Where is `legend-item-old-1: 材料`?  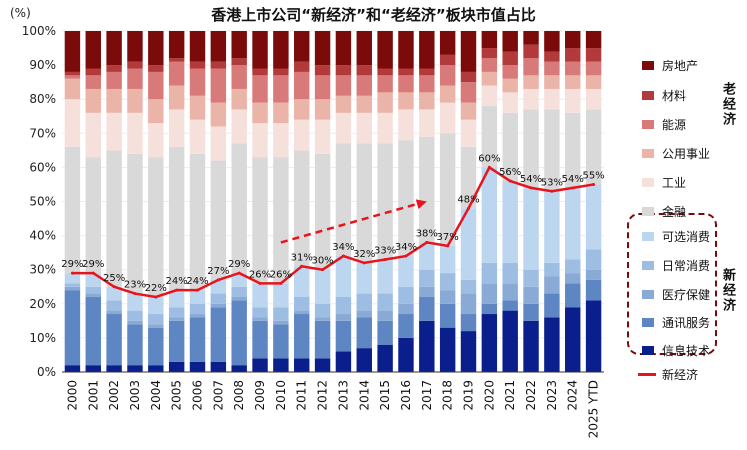 legend-item-old-1: 材料 is located at coordinates (664, 95).